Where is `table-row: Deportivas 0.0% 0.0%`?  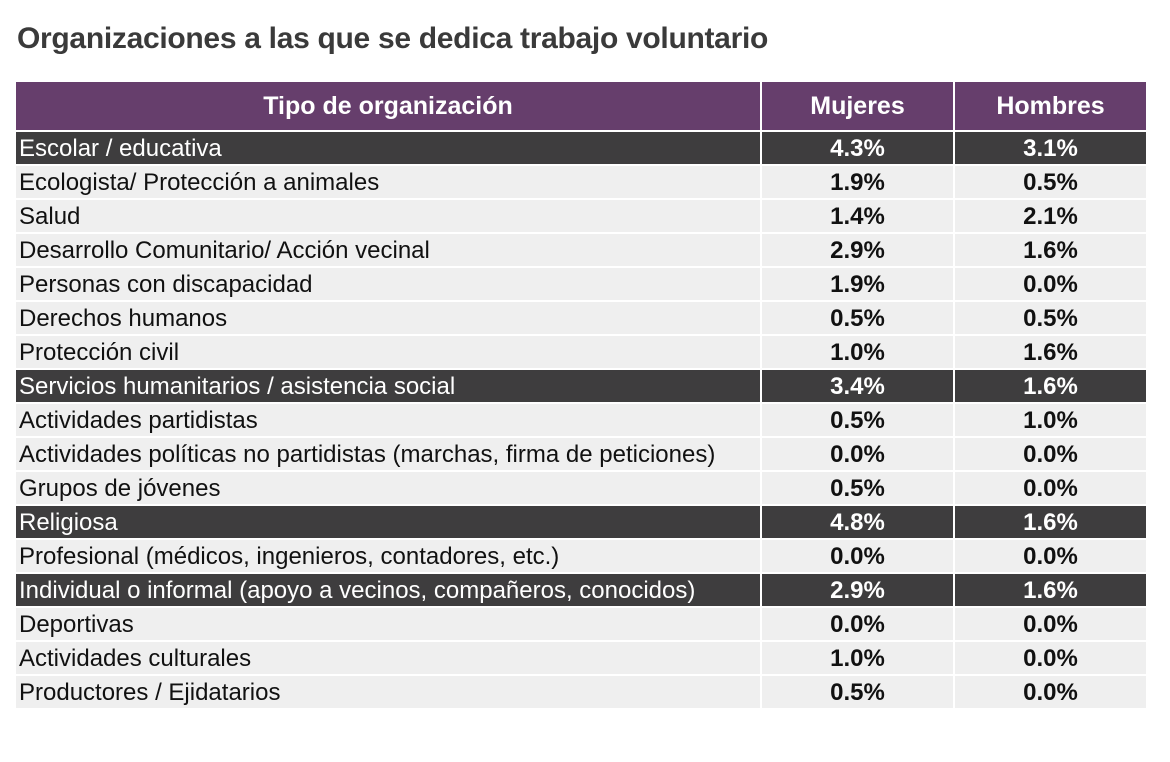
table-row: Deportivas 0.0% 0.0% is located at coordinates (581, 623).